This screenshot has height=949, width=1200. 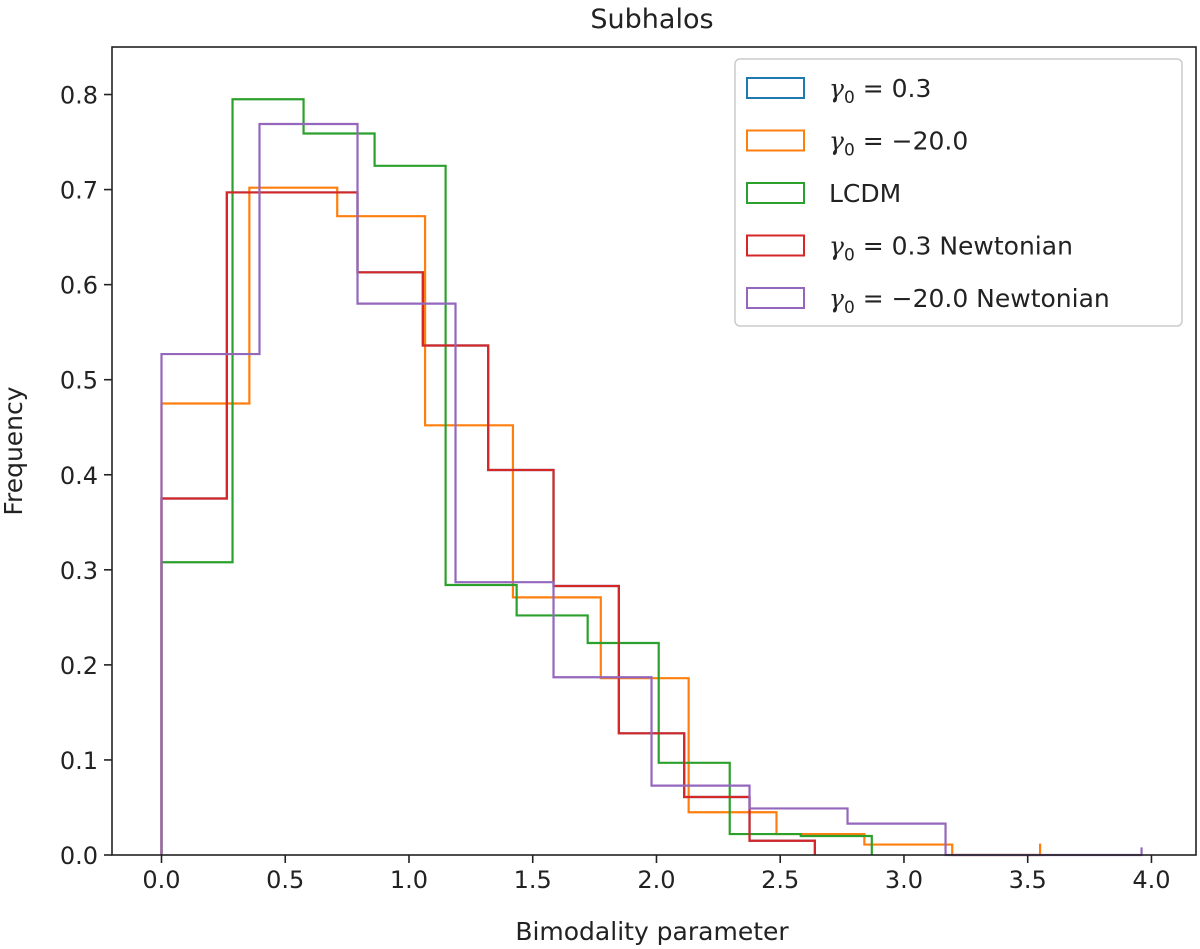 What do you see at coordinates (651, 19) in the screenshot?
I see `chart-title: Subhalos` at bounding box center [651, 19].